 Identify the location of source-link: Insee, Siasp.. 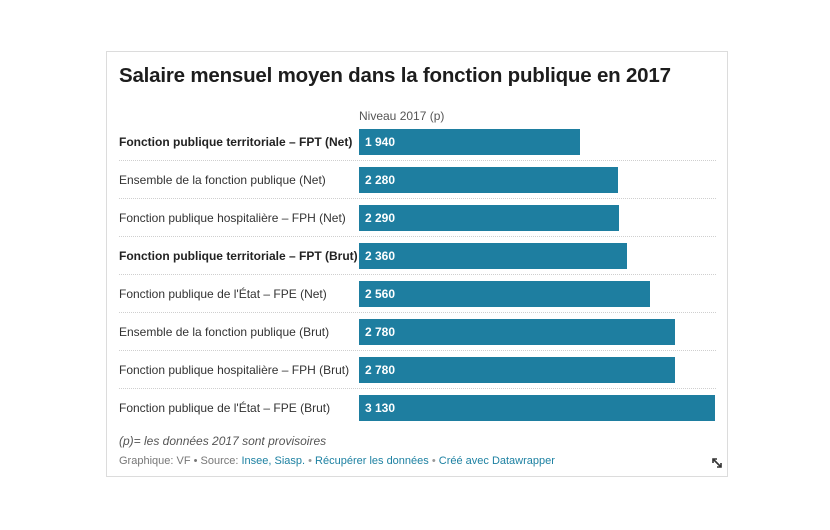
(273, 461).